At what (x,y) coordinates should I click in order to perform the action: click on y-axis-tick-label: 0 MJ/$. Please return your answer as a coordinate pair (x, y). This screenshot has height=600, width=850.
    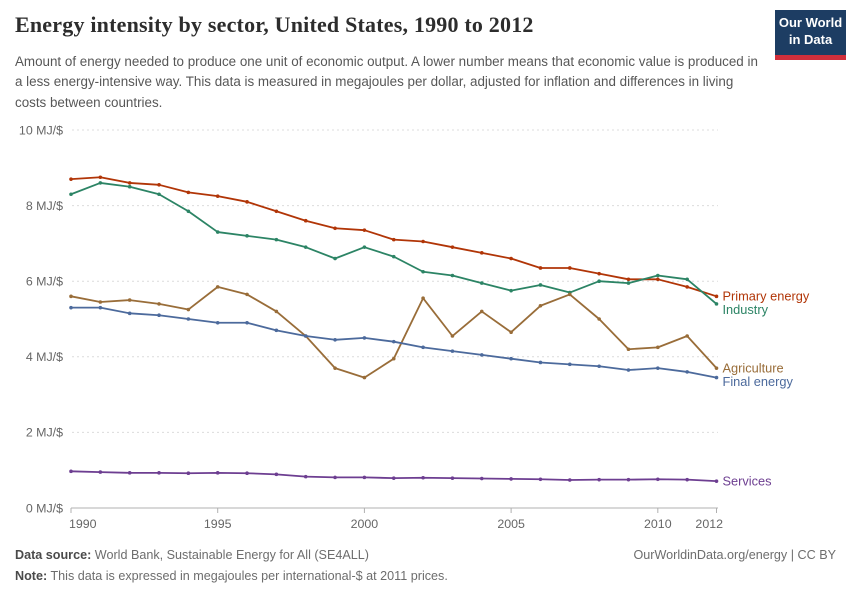
    Looking at the image, I should click on (44, 508).